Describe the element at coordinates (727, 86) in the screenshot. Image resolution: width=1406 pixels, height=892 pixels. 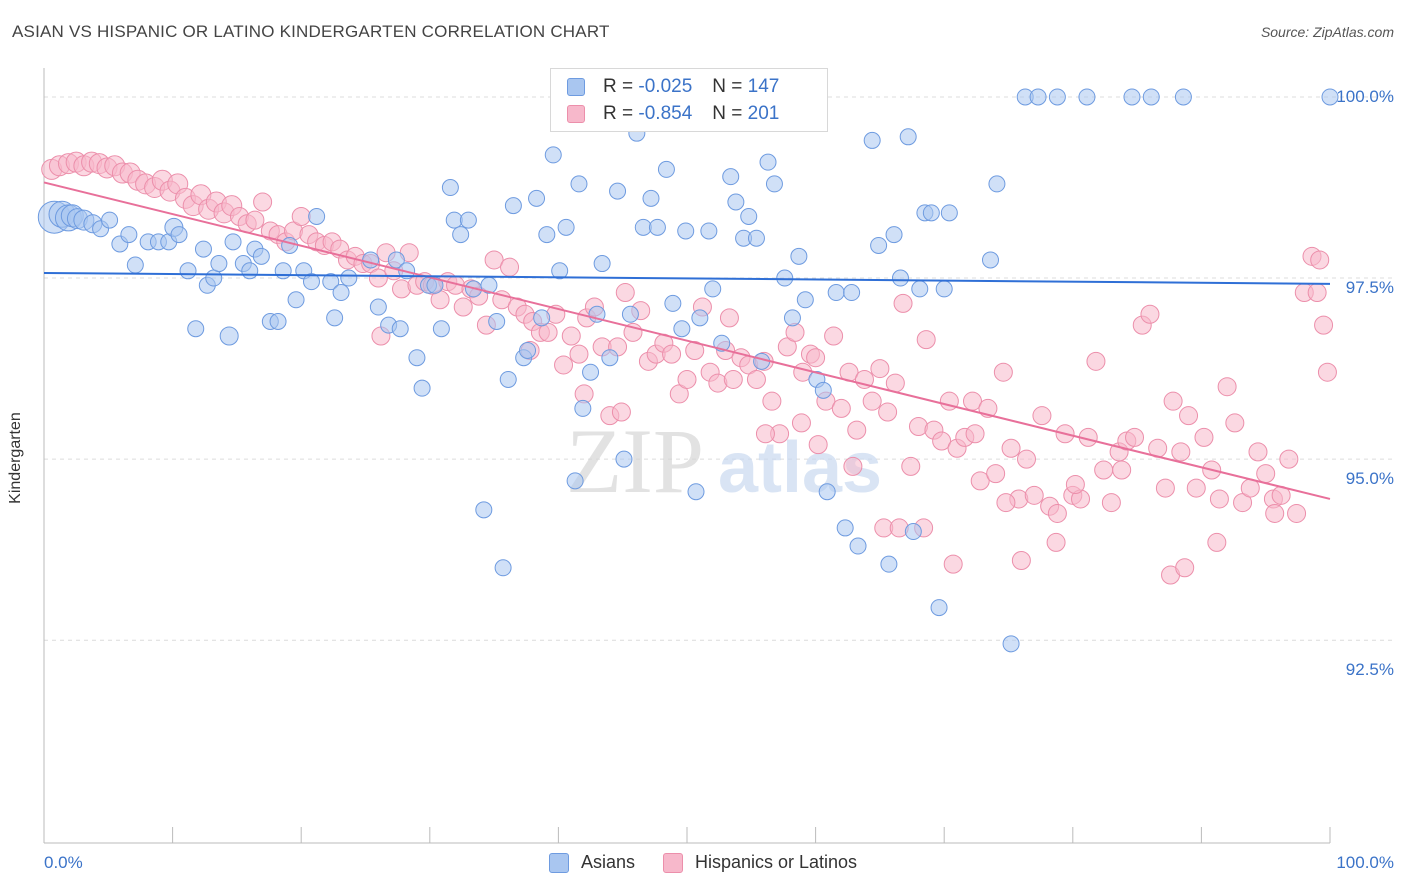
I see `asian-n-label: N =` at that location.